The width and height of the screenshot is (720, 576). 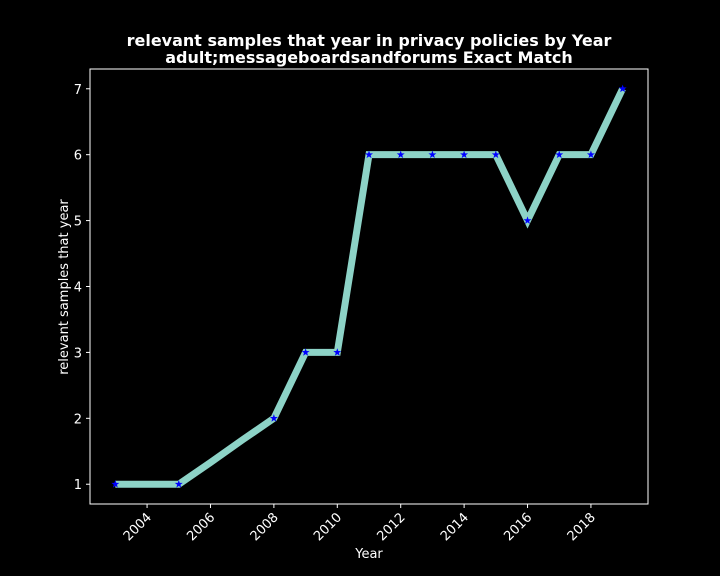 What do you see at coordinates (455, 527) in the screenshot?
I see `x-tick-label: 2014` at bounding box center [455, 527].